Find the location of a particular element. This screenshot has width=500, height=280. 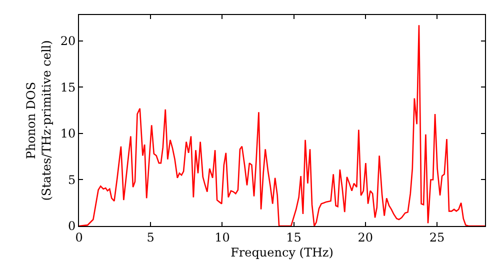

x-tick-label: 20 is located at coordinates (366, 237).